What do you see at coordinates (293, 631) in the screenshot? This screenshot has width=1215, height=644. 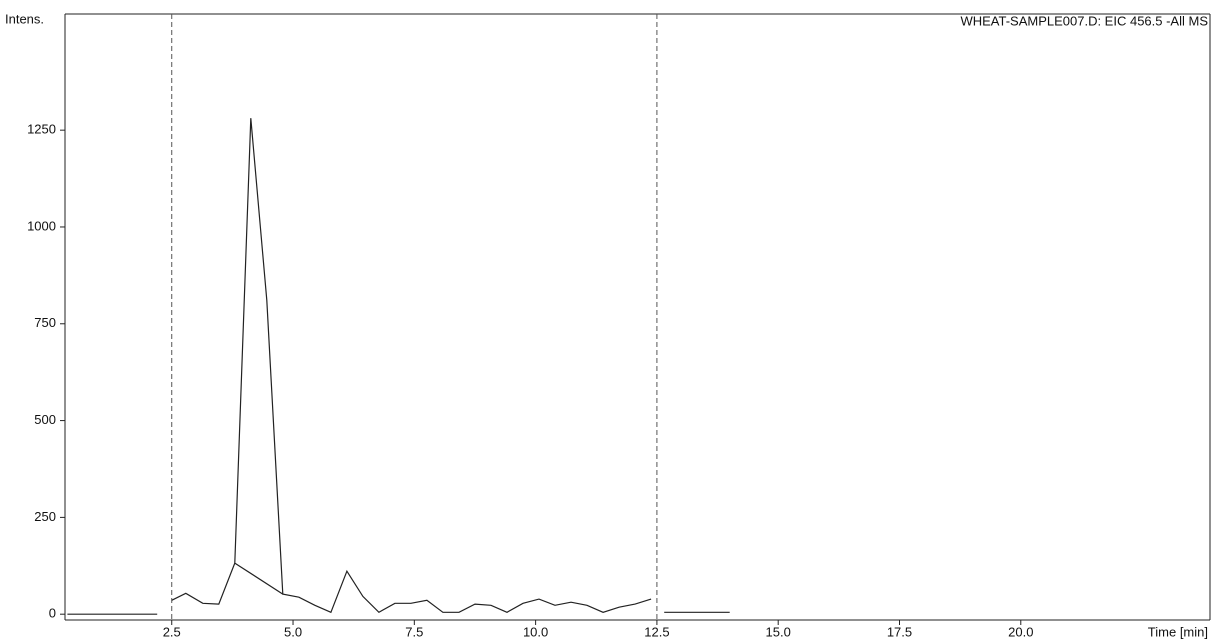 I see `x-tick-label: 5.0` at bounding box center [293, 631].